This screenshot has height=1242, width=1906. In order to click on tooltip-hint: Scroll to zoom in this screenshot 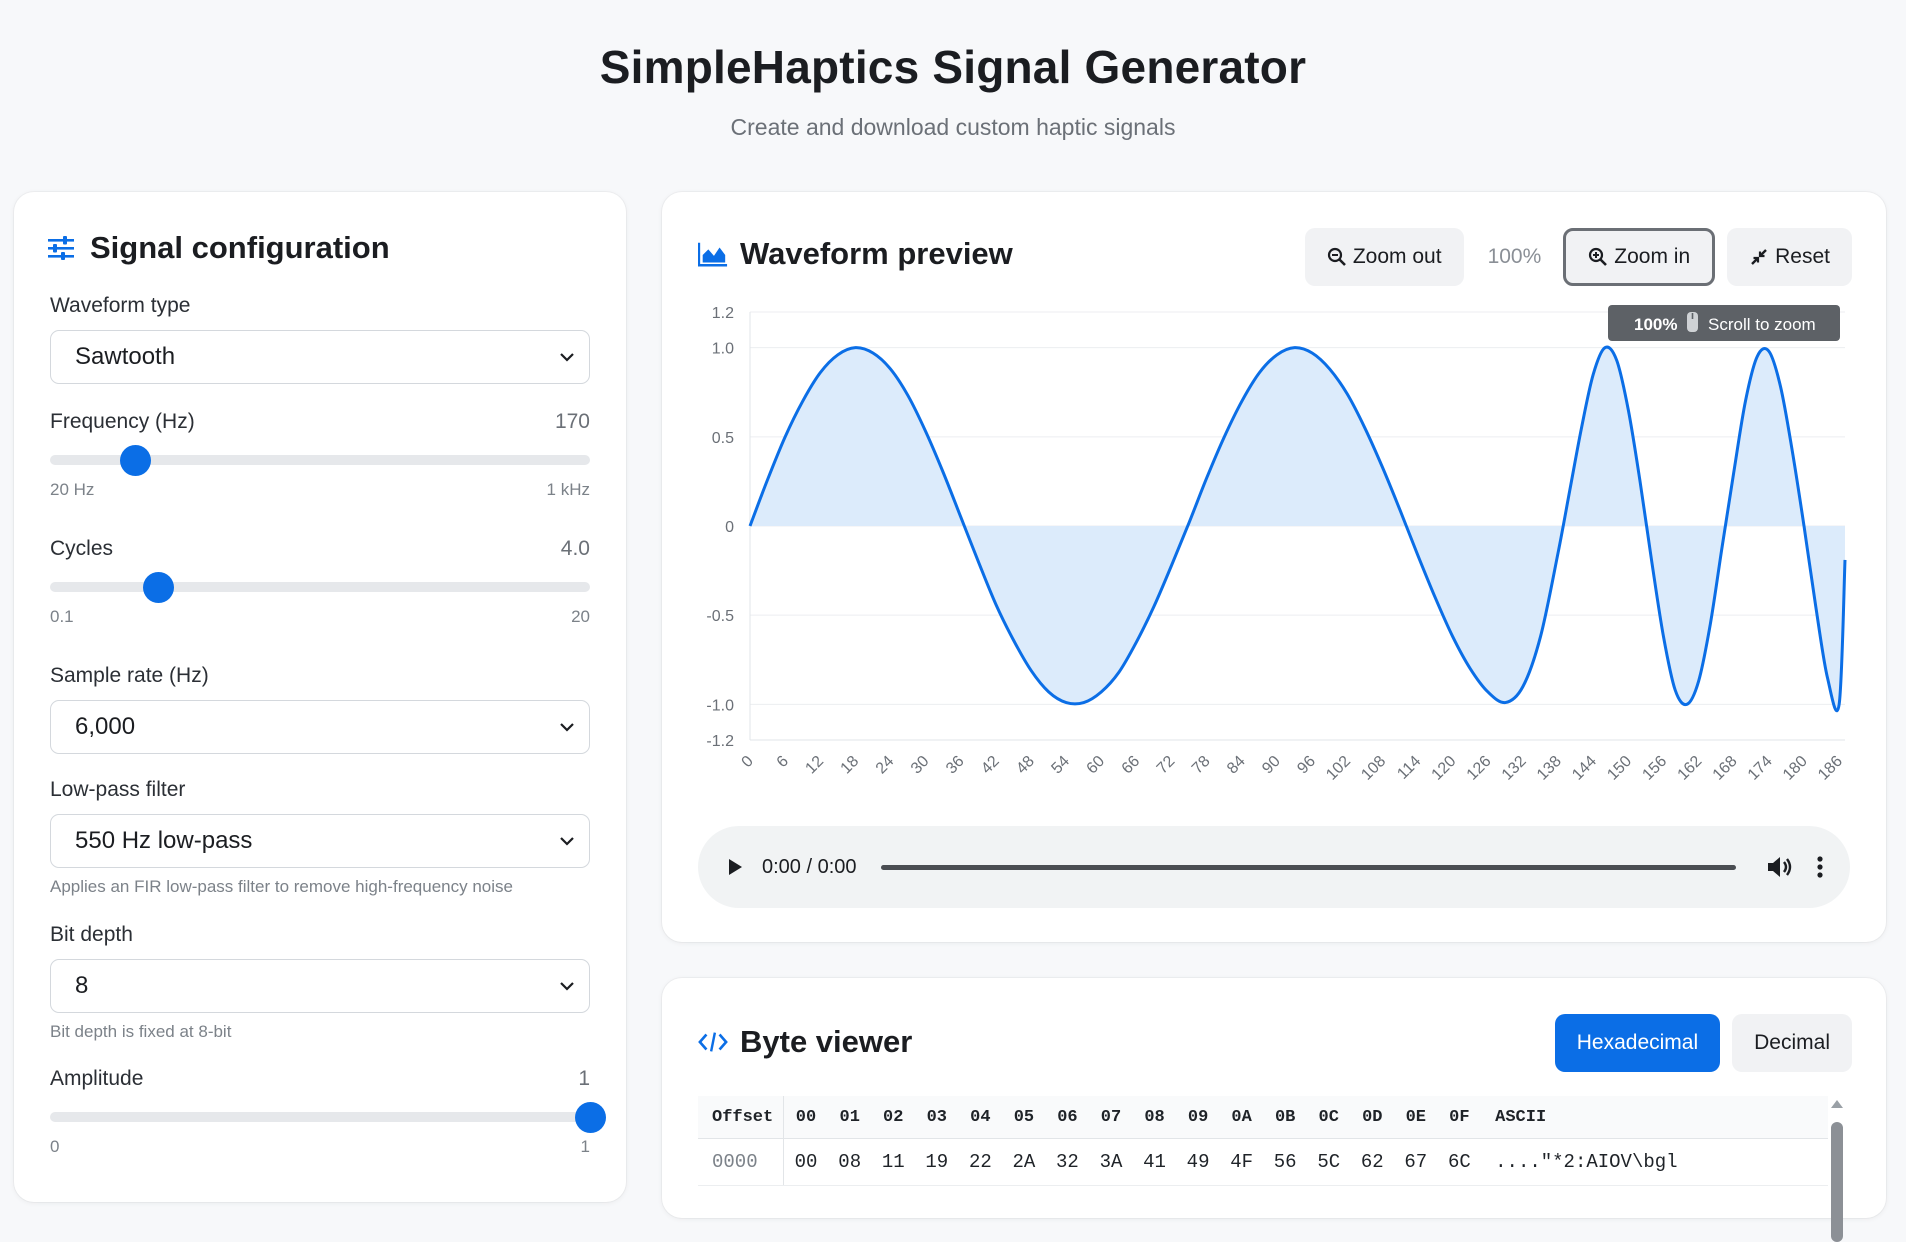, I will do `click(1762, 324)`.